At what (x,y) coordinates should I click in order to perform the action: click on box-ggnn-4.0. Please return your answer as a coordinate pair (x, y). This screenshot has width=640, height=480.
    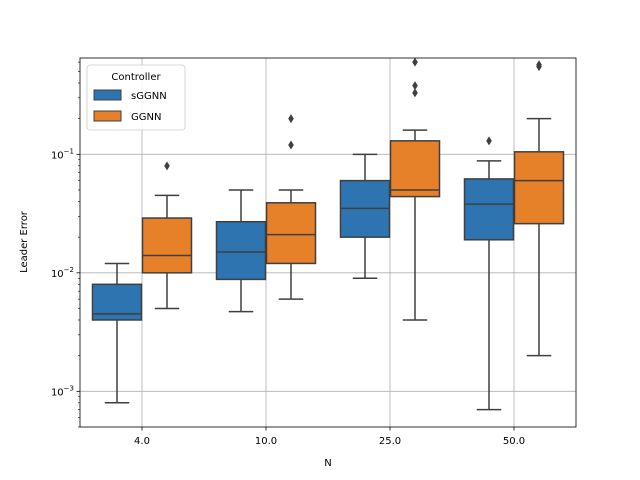
    Looking at the image, I should click on (167, 235).